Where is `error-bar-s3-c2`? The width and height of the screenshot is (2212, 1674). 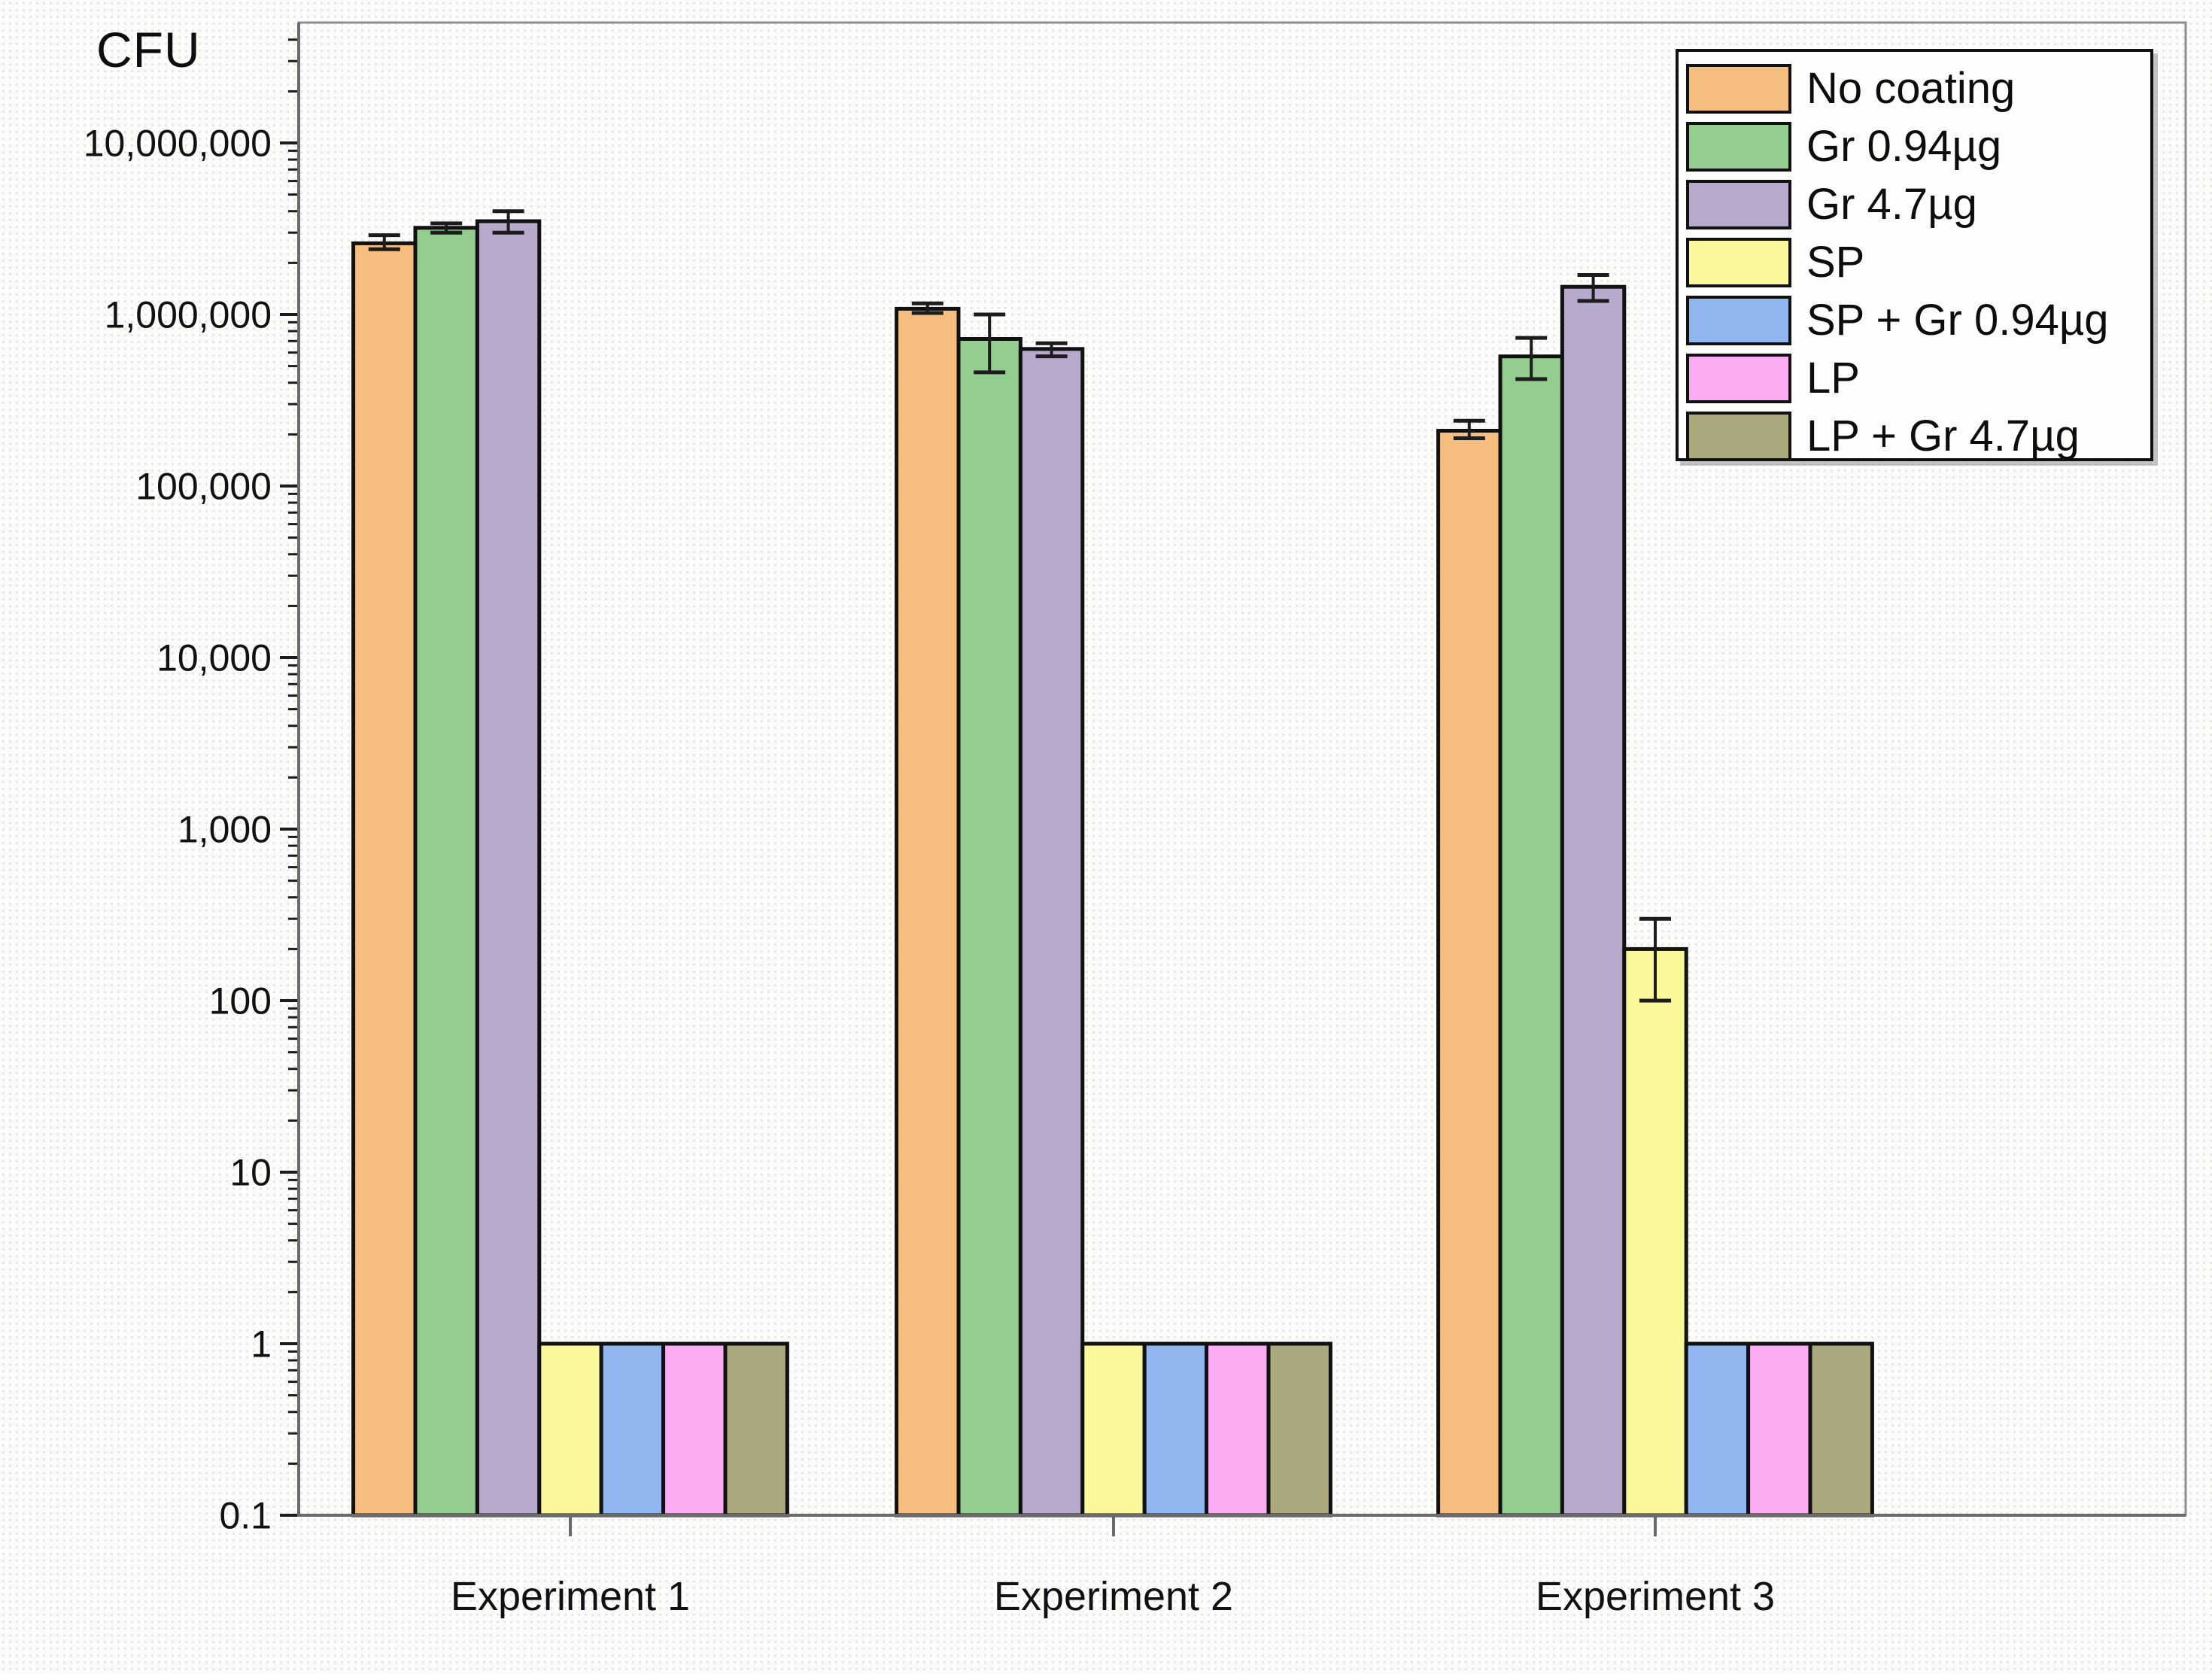 error-bar-s3-c2 is located at coordinates (1655, 959).